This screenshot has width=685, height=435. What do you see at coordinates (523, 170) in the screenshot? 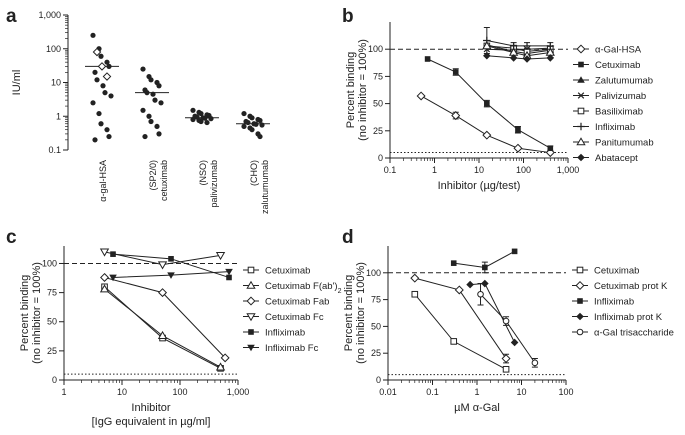
I see `x-tick-label: 100` at bounding box center [523, 170].